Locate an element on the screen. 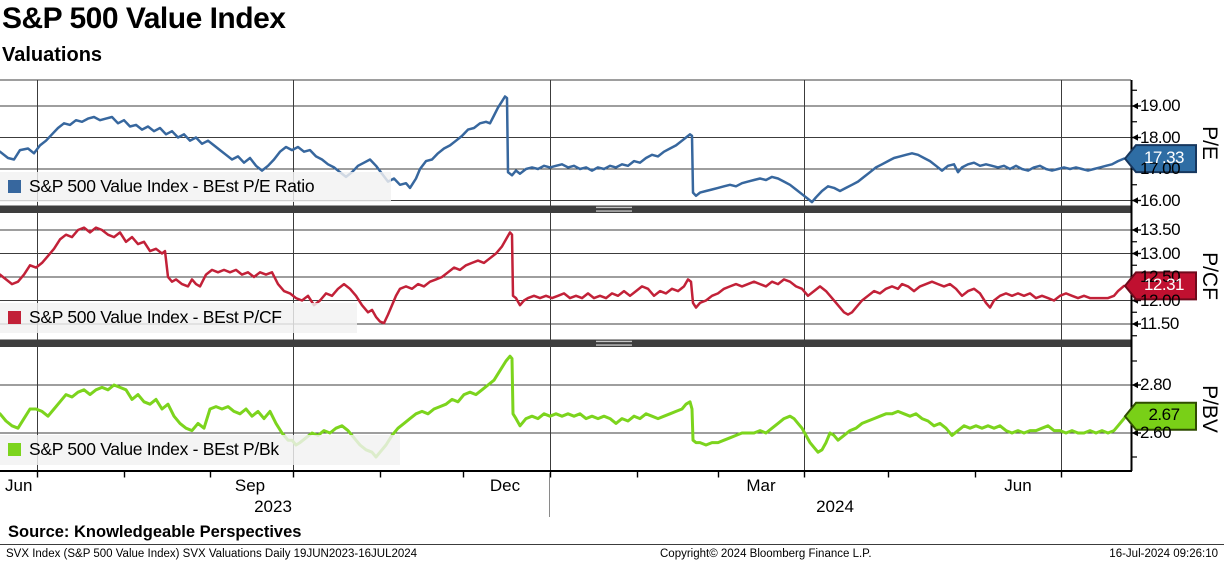  x-tick-label: Dec is located at coordinates (505, 485).